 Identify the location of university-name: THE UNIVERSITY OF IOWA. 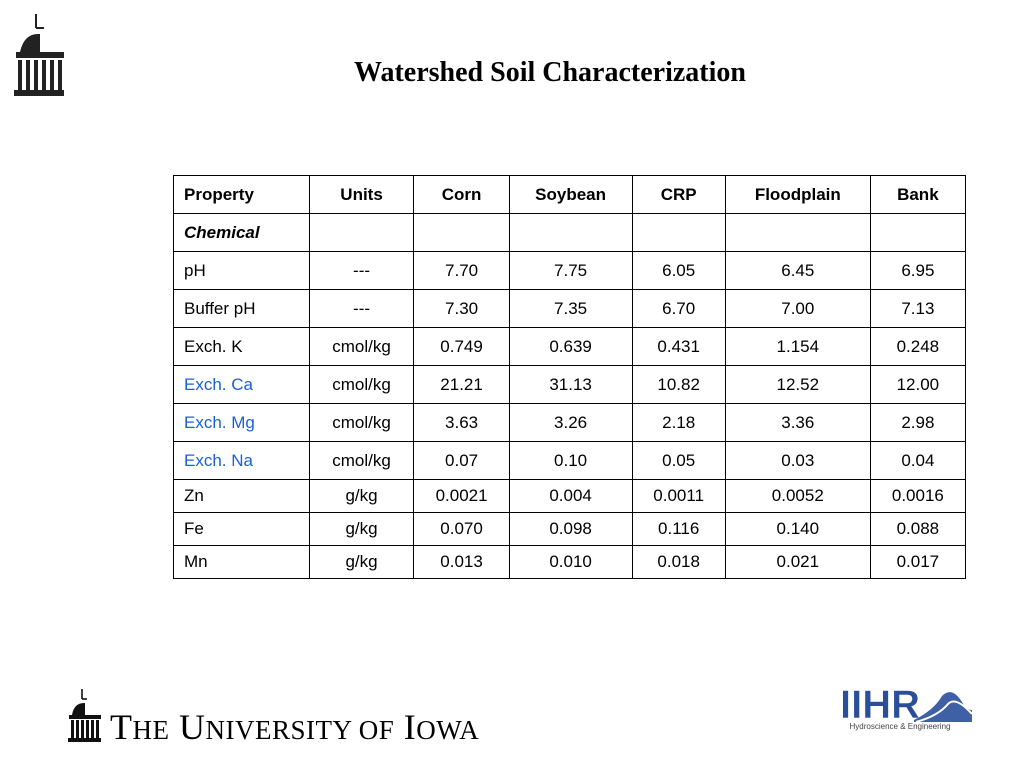
(295, 727).